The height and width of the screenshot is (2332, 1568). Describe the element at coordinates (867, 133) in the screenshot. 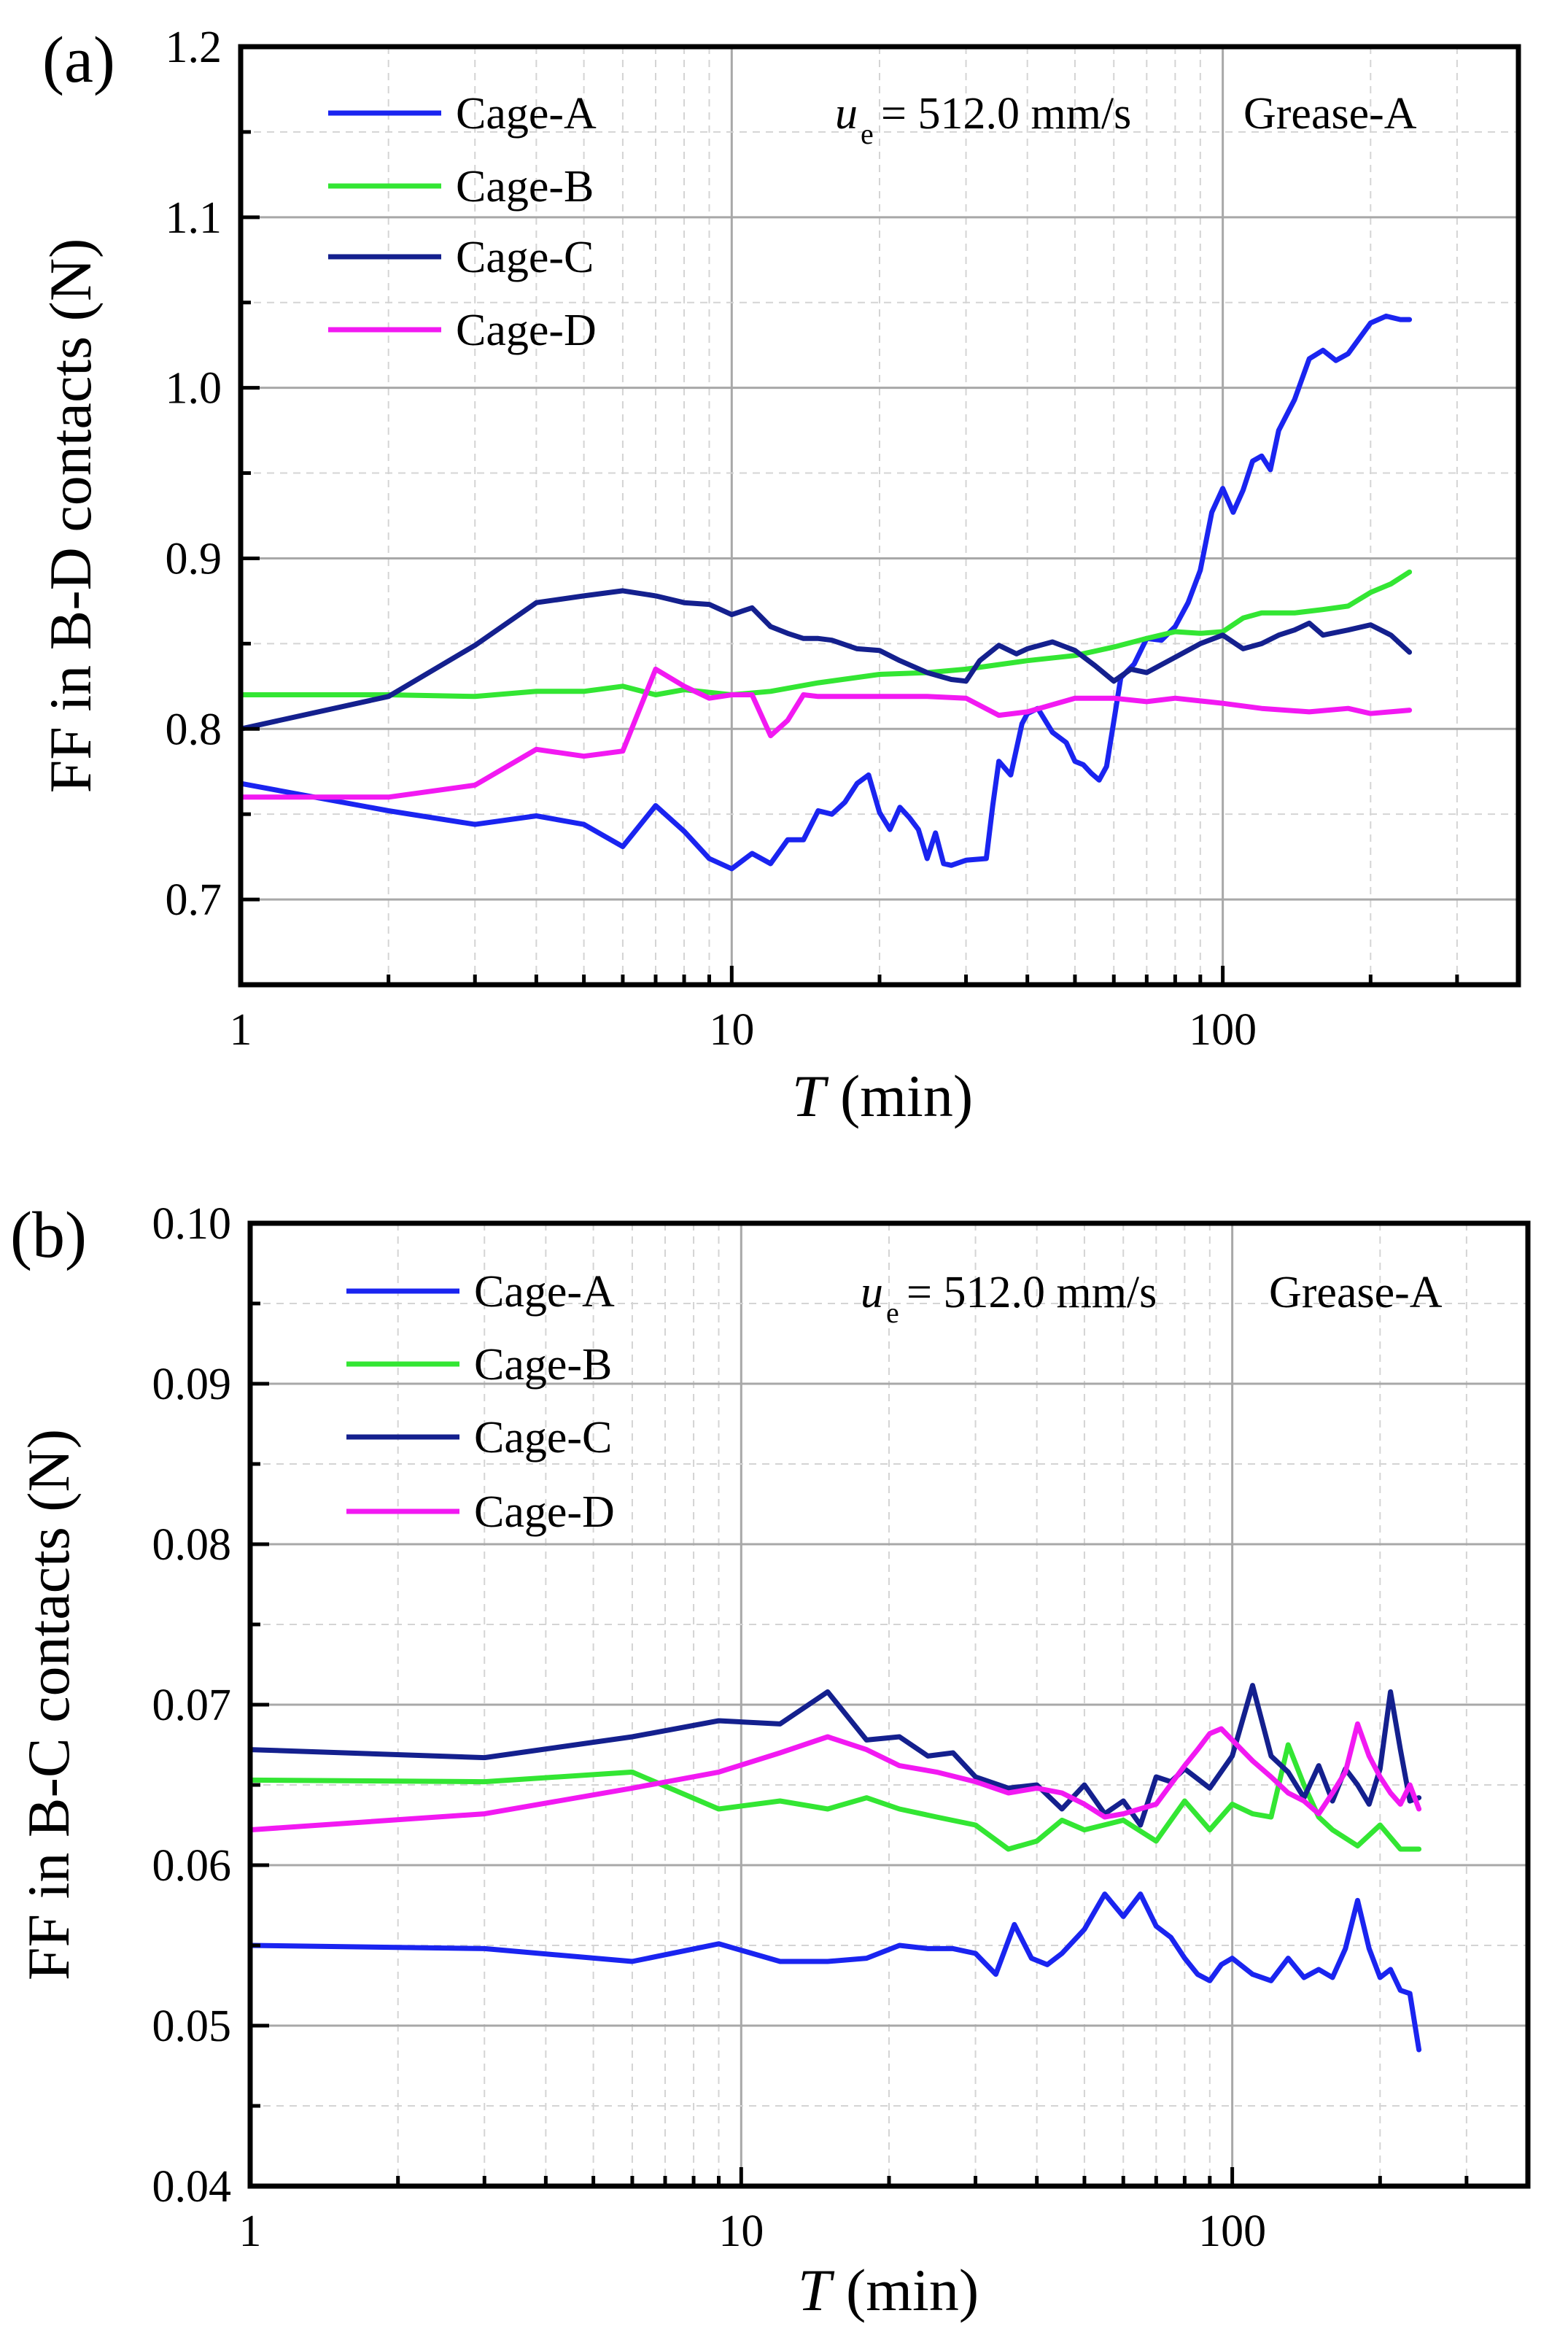

I see `panel-a-annotation-sub: e` at that location.